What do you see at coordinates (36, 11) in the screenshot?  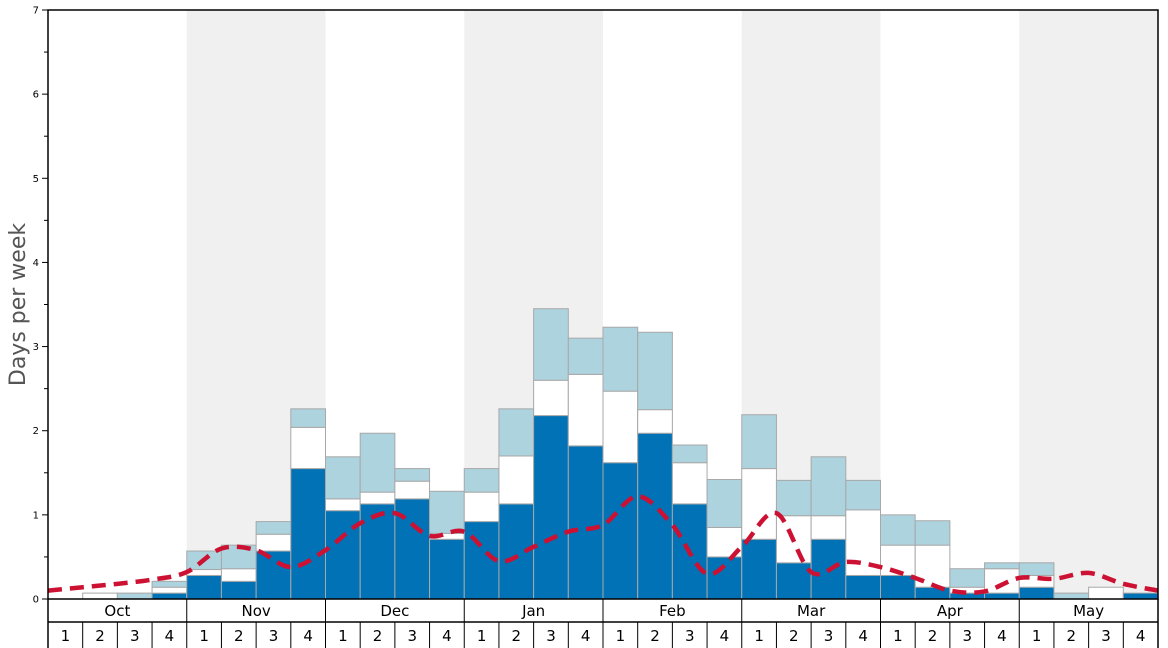 I see `y-tick-label: 7` at bounding box center [36, 11].